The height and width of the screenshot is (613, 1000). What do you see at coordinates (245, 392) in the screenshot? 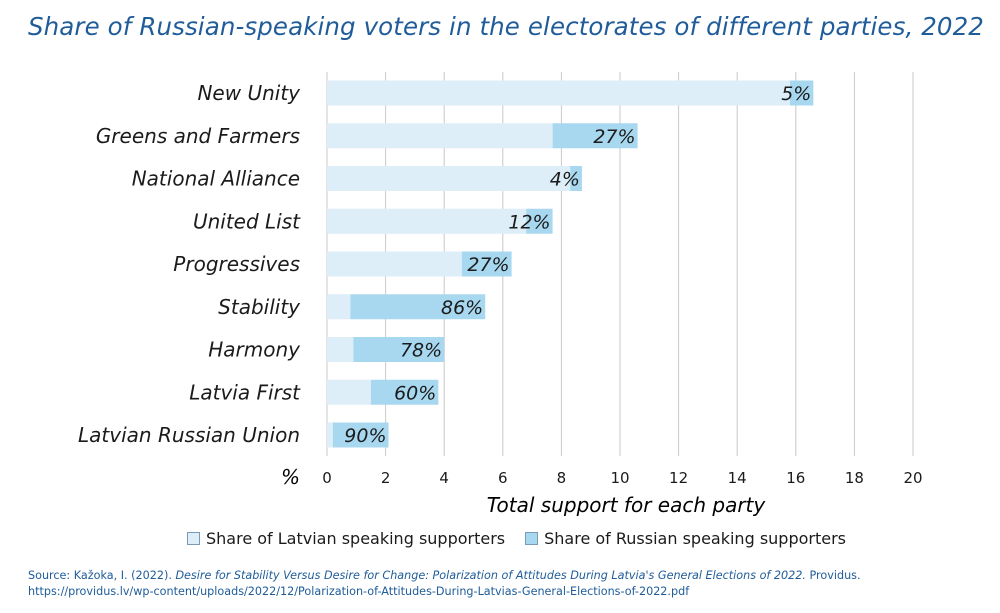
I see `category-label: Latvia First` at bounding box center [245, 392].